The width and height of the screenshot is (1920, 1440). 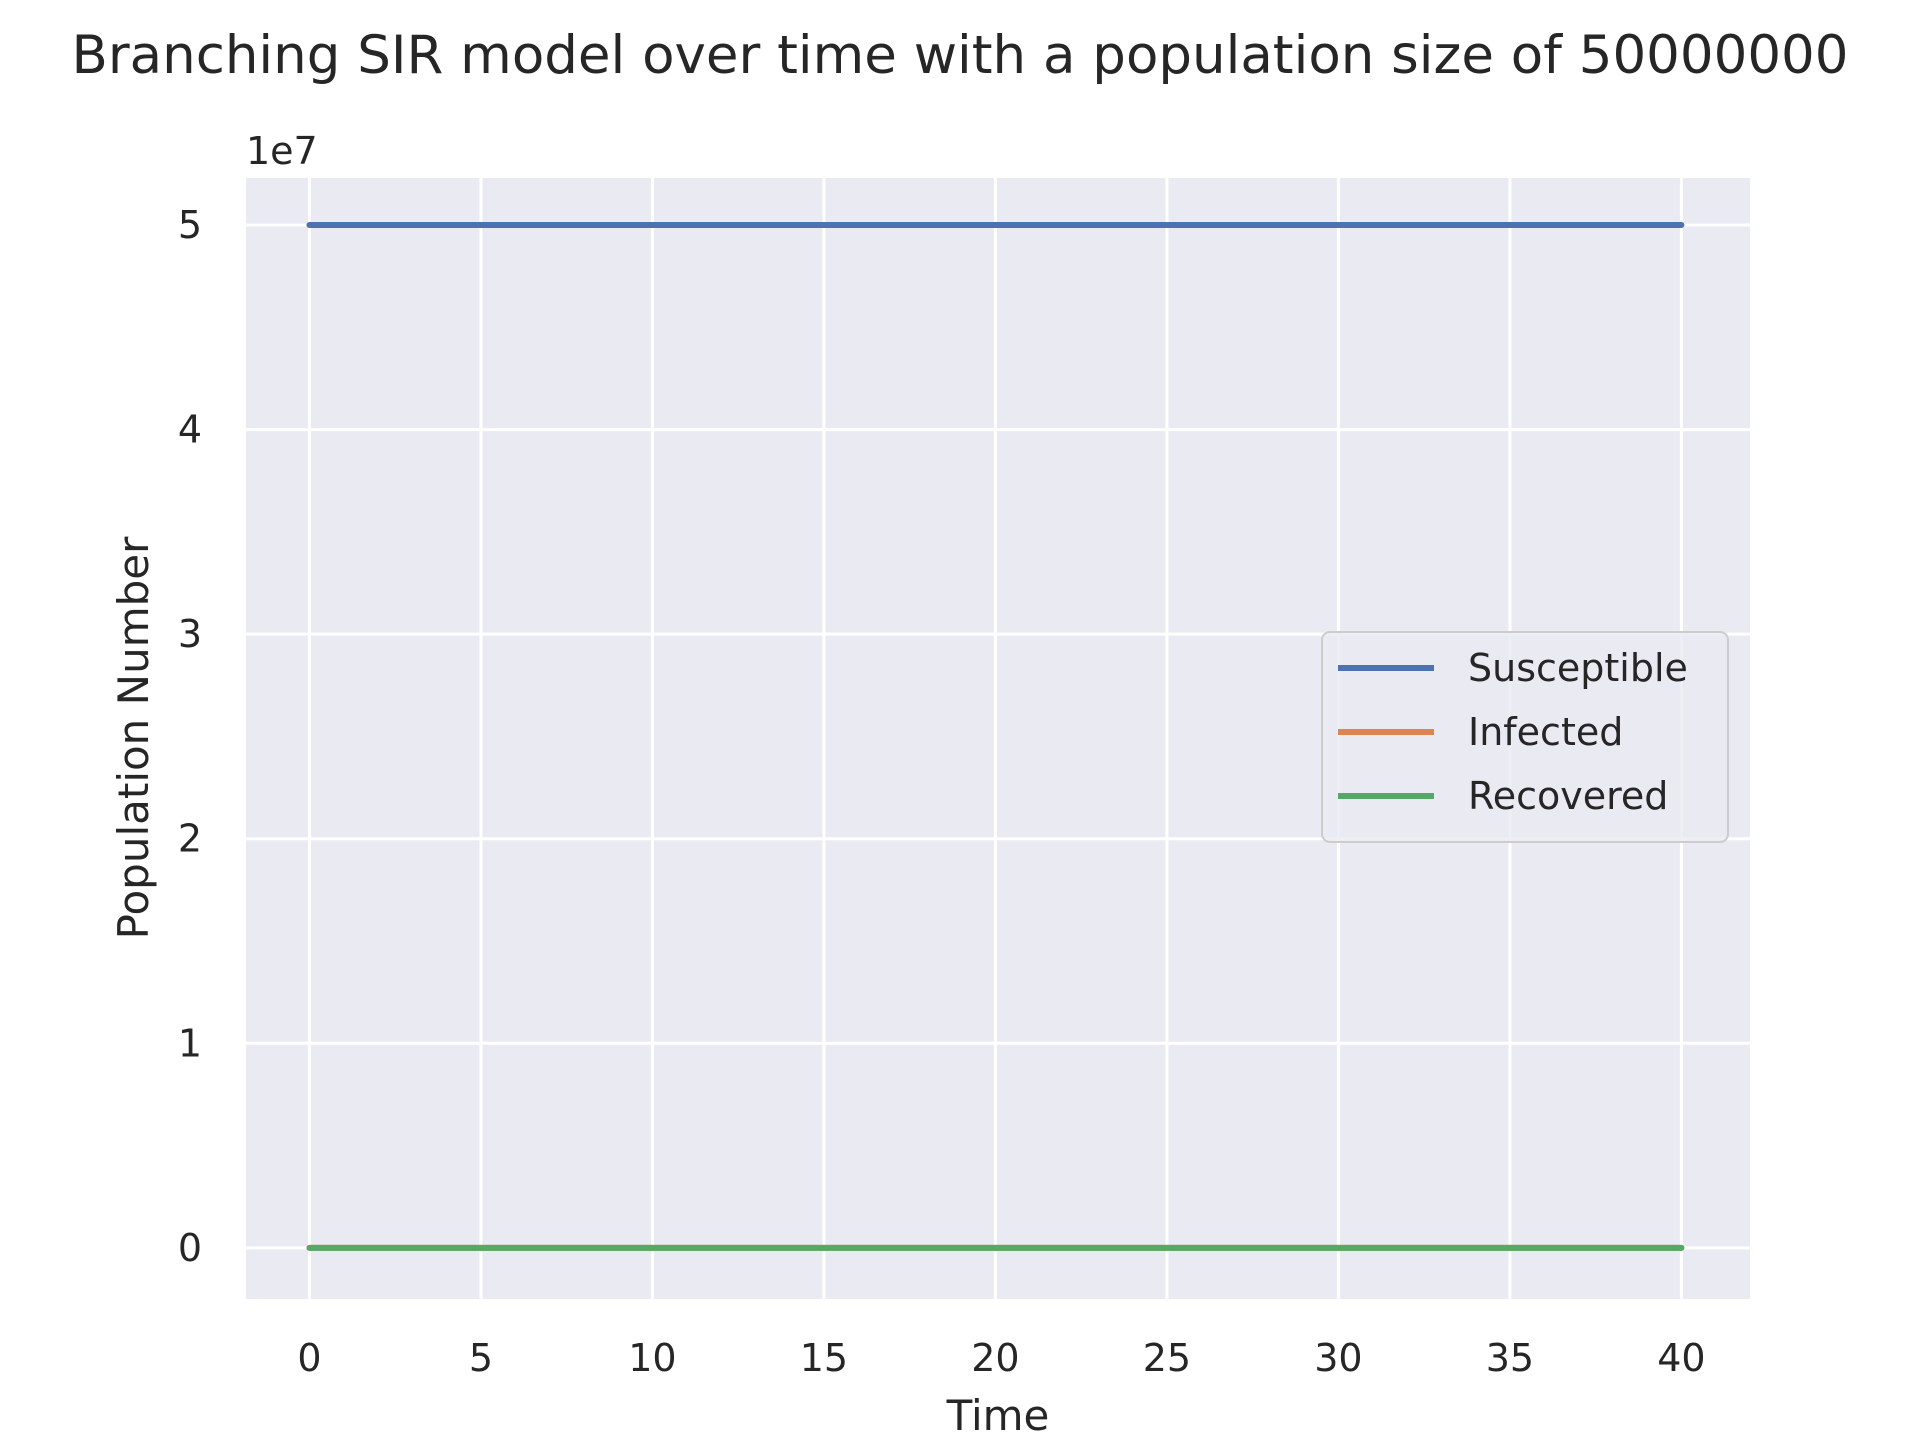 I want to click on y-tick-label: 4, so click(x=190, y=430).